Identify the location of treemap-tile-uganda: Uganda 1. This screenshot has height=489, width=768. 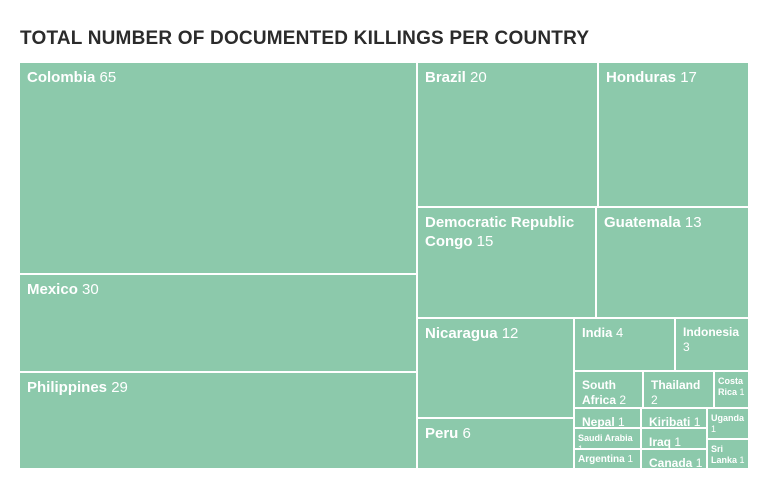
(728, 423).